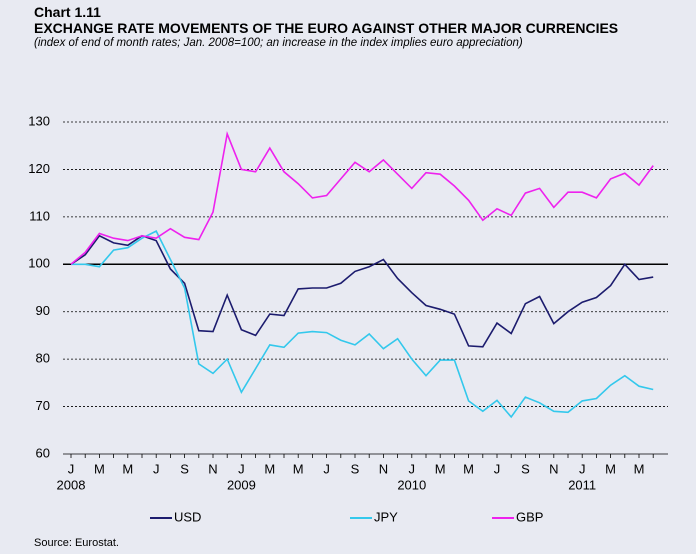  Describe the element at coordinates (39, 215) in the screenshot. I see `y-tick-label: 110` at that location.